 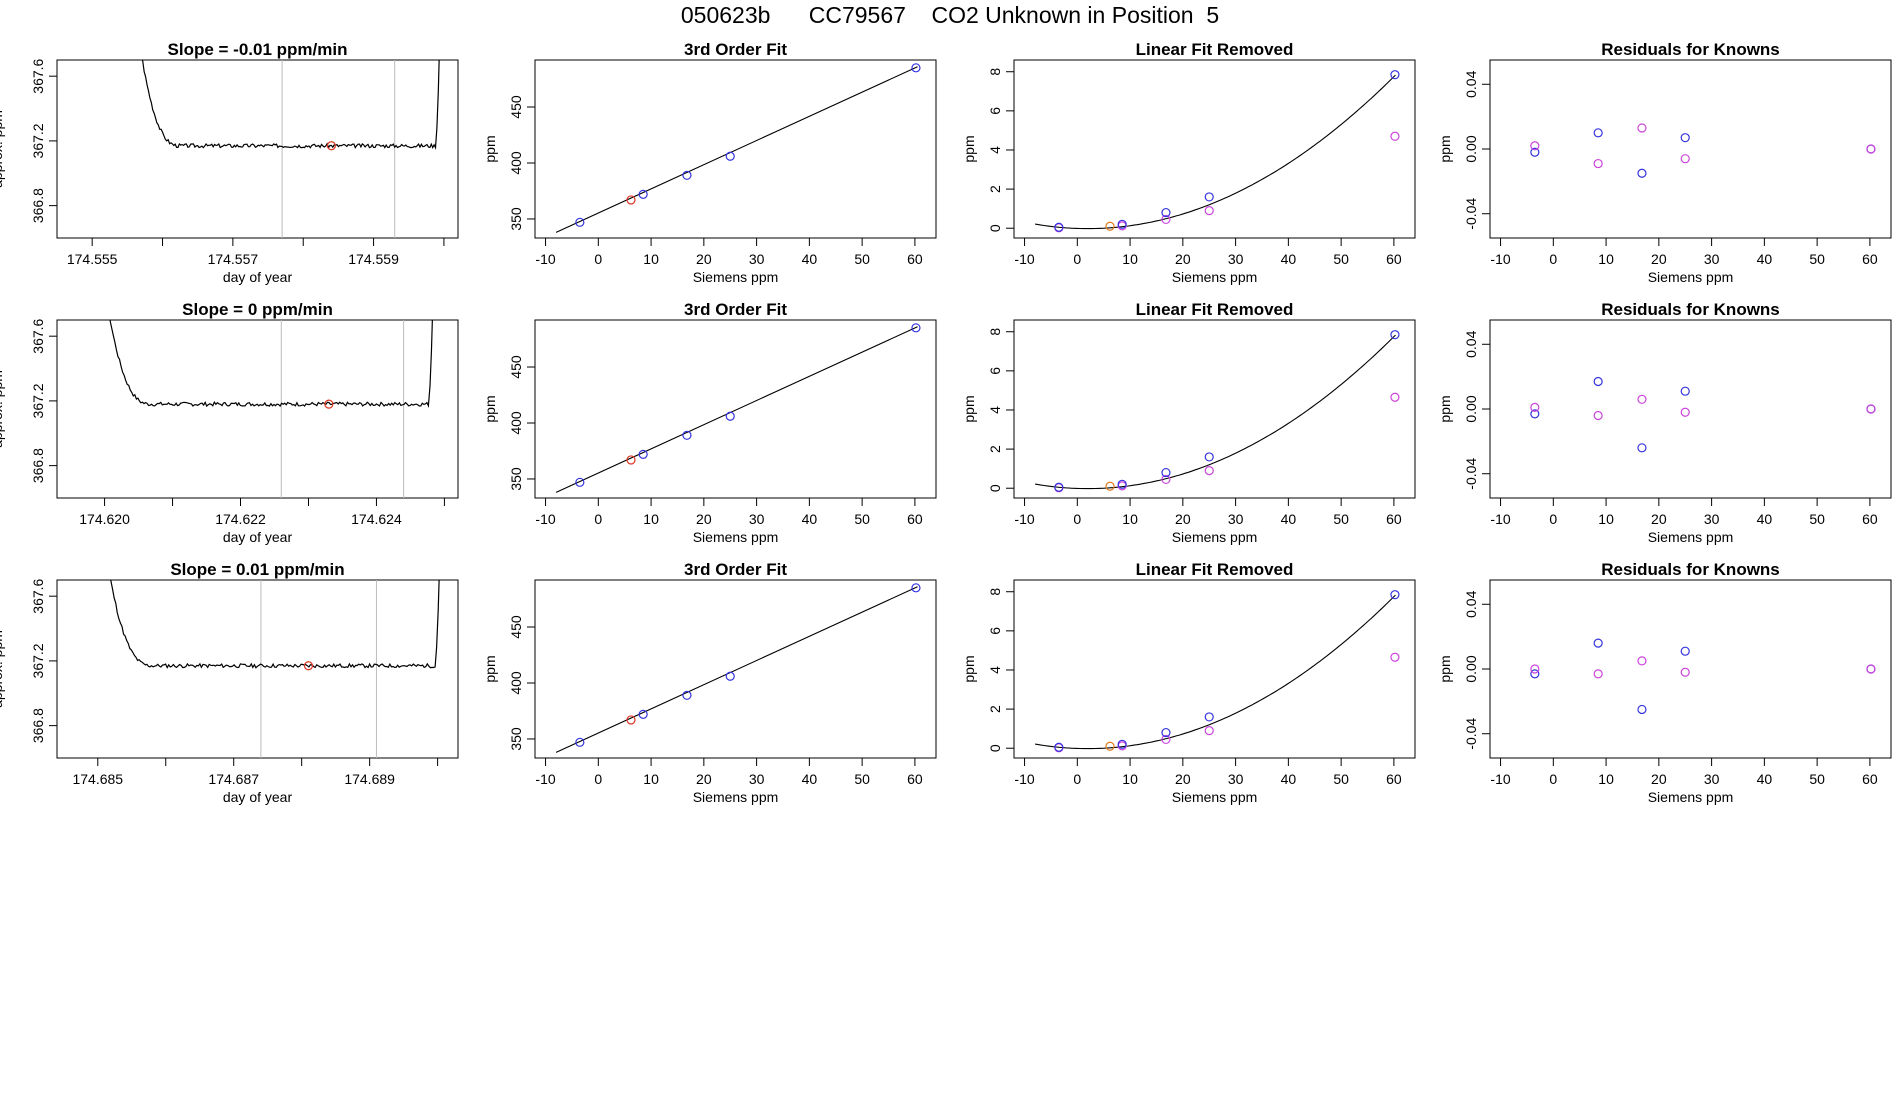 I want to click on panel-title: Linear Fit Removed, so click(x=1215, y=569).